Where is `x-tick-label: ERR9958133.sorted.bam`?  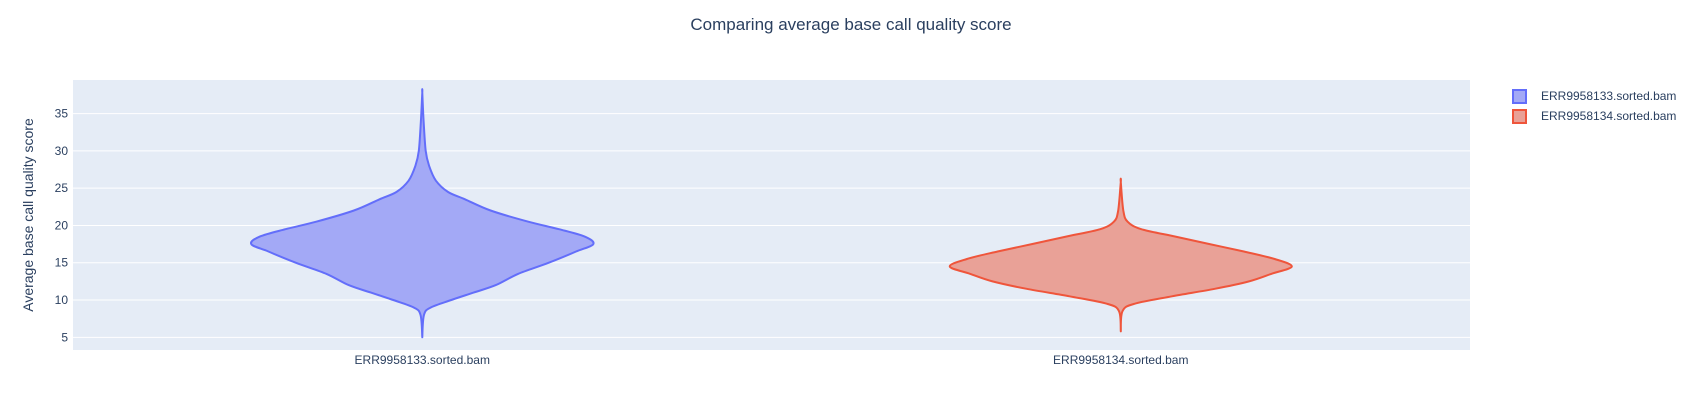 x-tick-label: ERR9958133.sorted.bam is located at coordinates (422, 360).